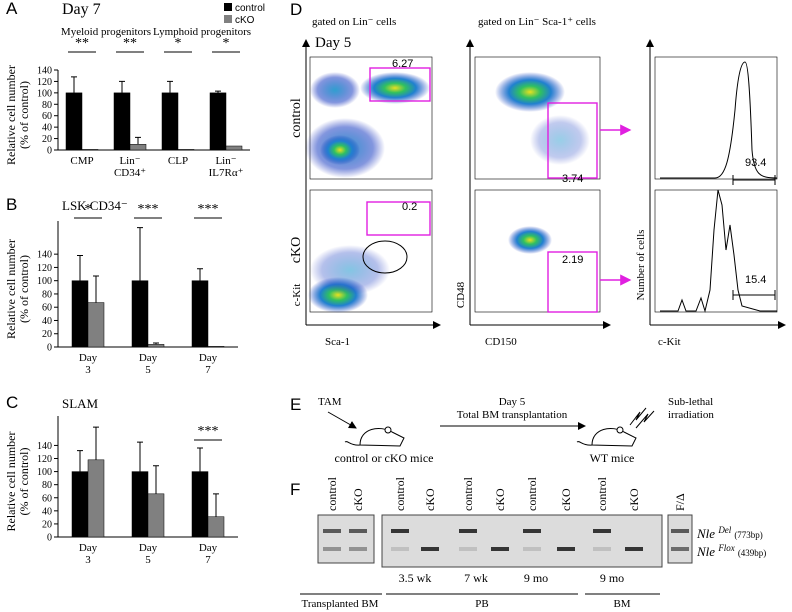 The width and height of the screenshot is (792, 612). Describe the element at coordinates (178, 161) in the screenshot. I see `x-tick-label: CLP` at that location.